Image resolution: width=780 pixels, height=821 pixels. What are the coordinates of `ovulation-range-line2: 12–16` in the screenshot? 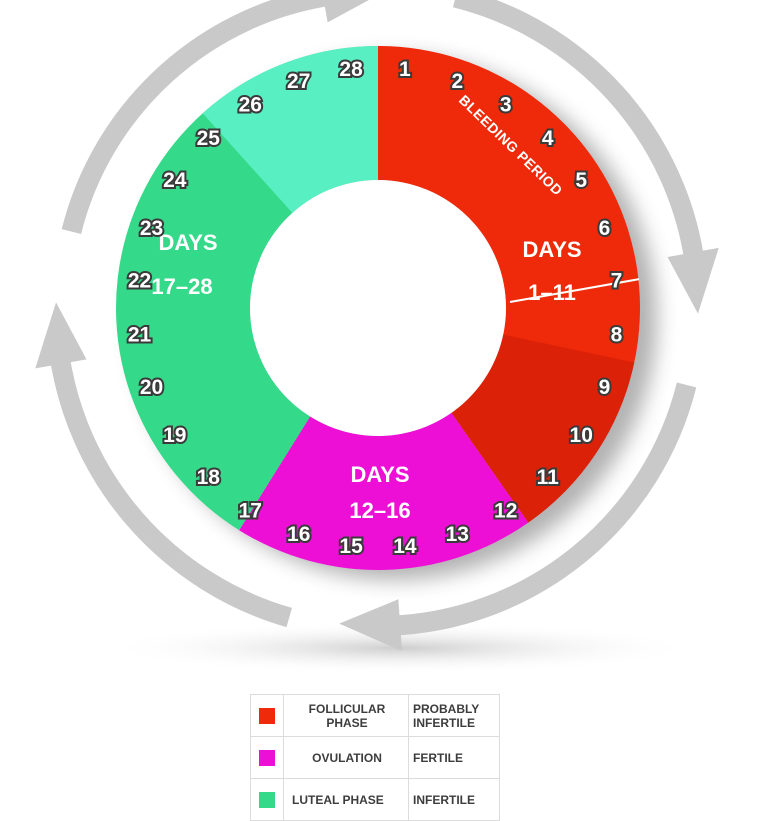 It's located at (379, 510).